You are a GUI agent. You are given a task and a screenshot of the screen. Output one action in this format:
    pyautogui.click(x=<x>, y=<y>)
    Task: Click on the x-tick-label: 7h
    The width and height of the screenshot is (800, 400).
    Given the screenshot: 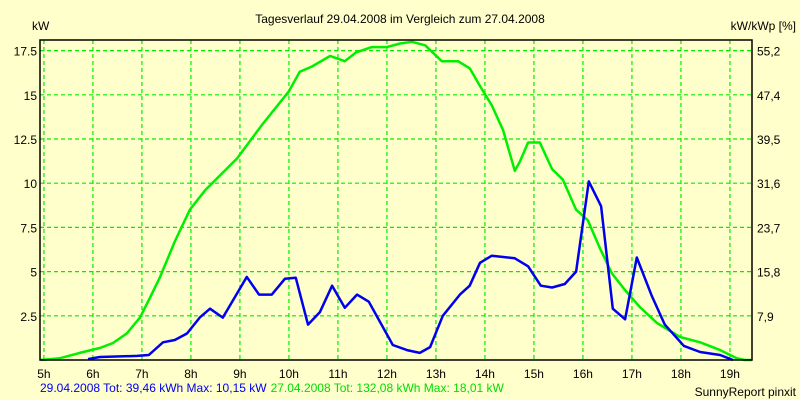 What is the action you would take?
    pyautogui.click(x=141, y=374)
    